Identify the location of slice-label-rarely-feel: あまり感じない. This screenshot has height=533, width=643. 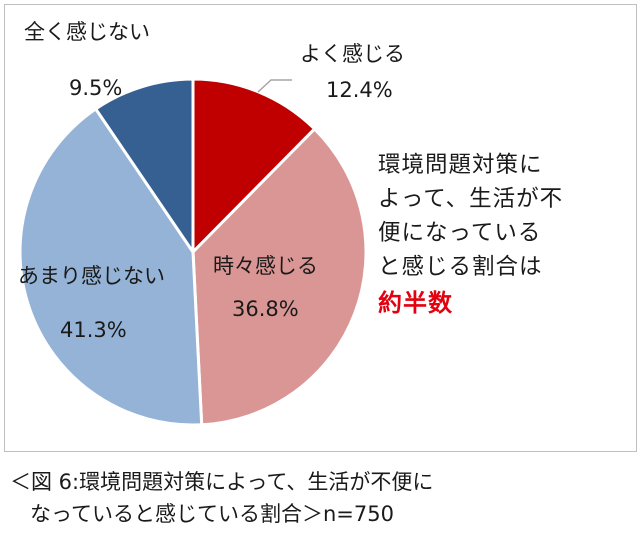
(91, 276).